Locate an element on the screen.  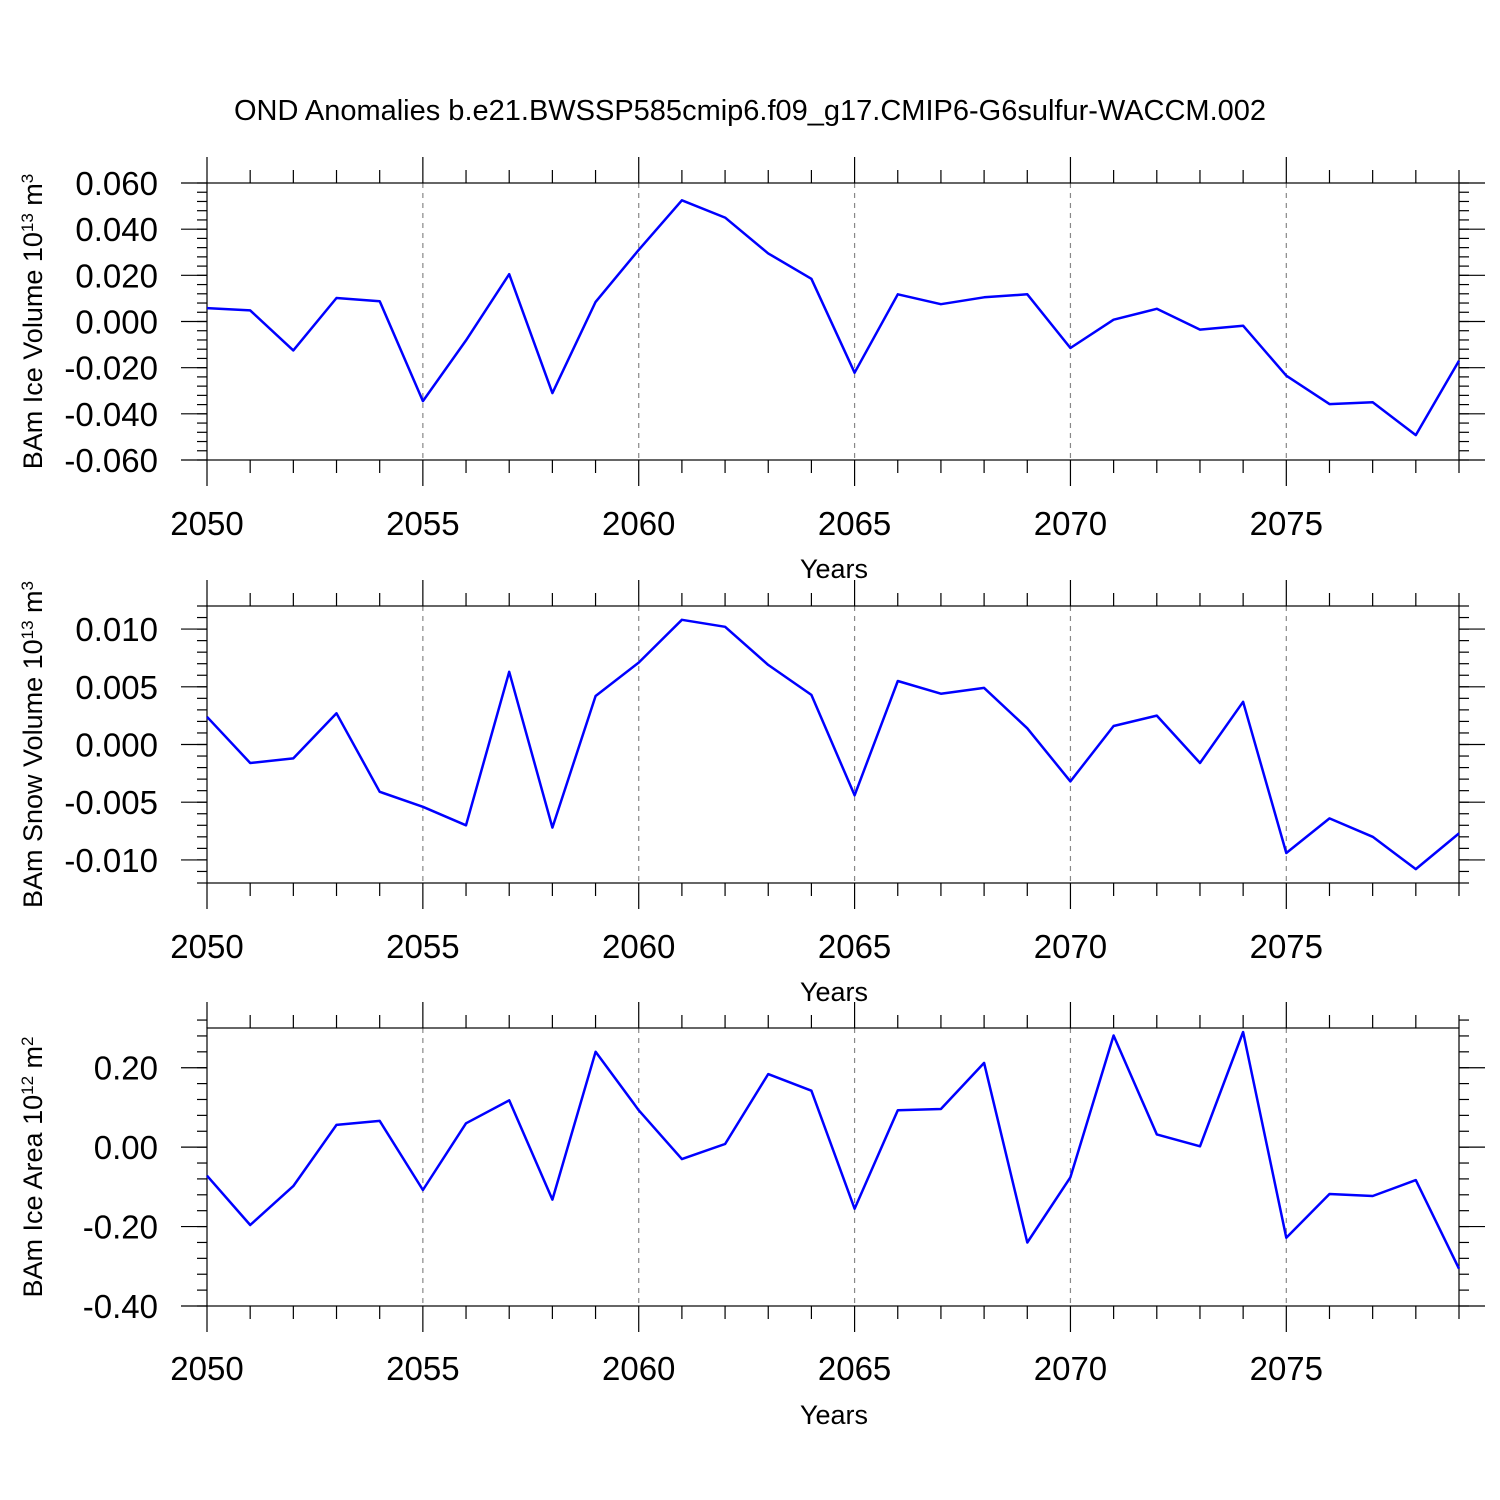
y-tick-label: 0.005 is located at coordinates (116, 687).